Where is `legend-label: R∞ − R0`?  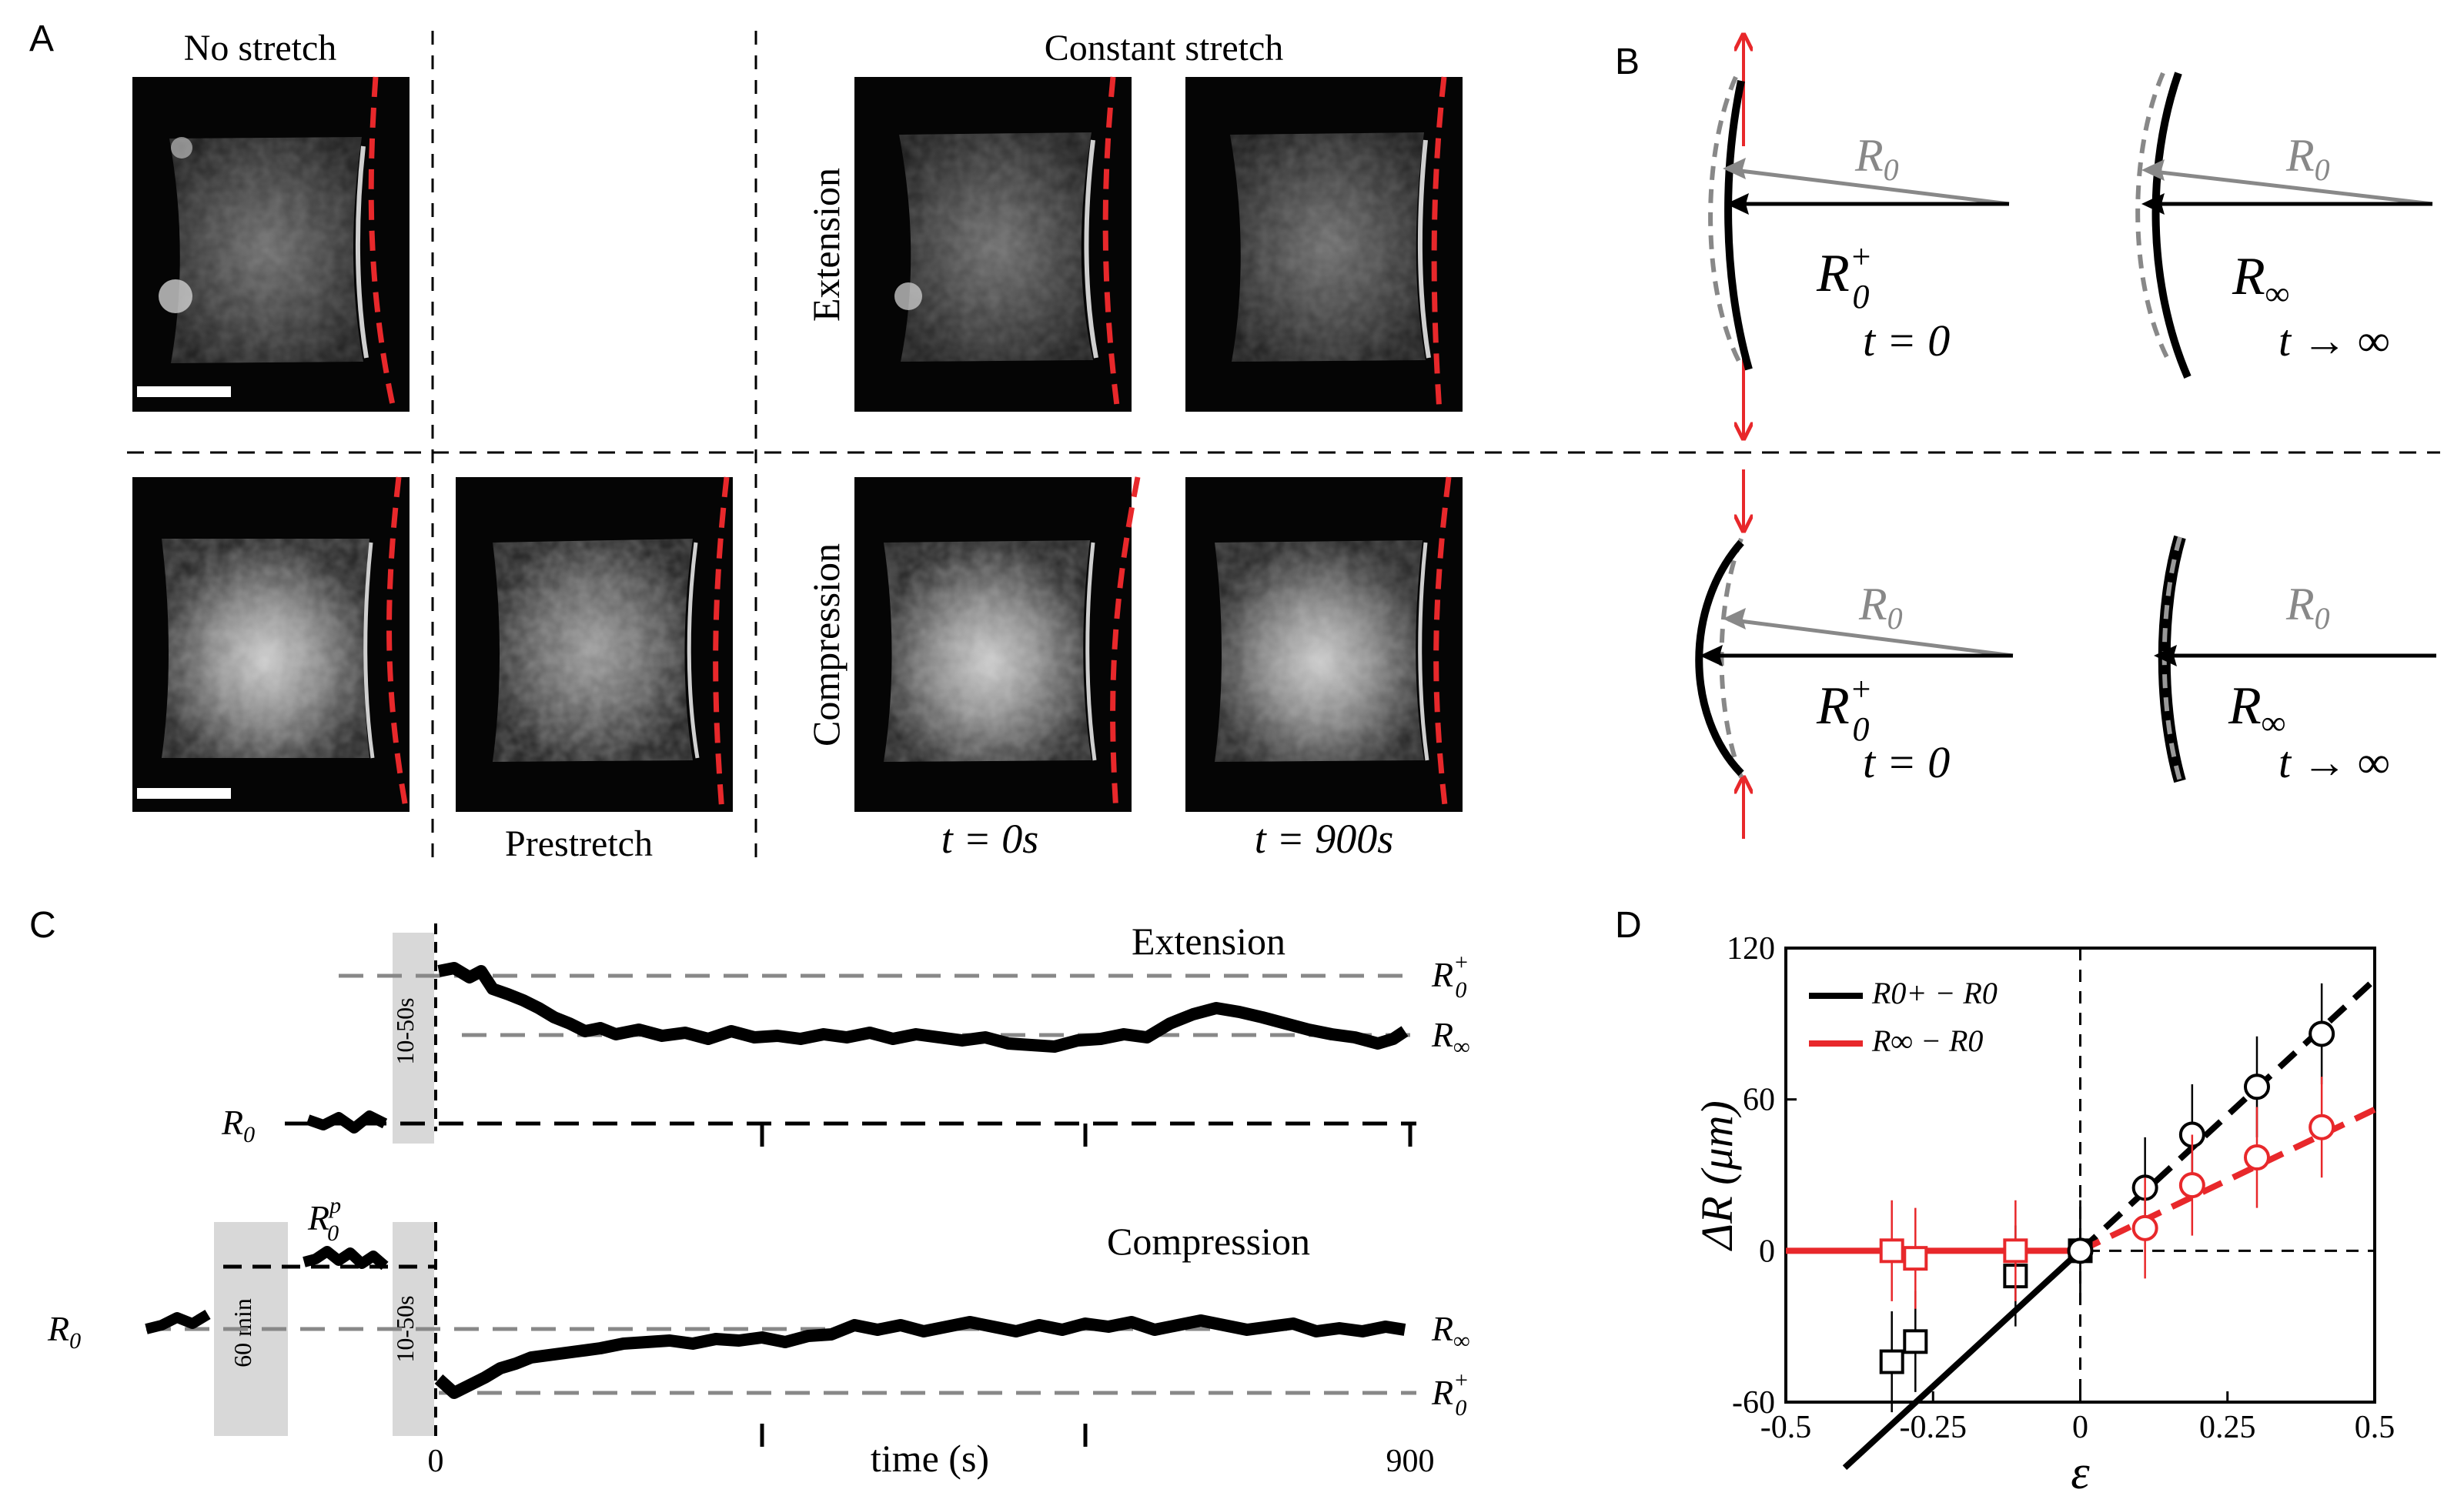 legend-label: R∞ − R0 is located at coordinates (1927, 1040).